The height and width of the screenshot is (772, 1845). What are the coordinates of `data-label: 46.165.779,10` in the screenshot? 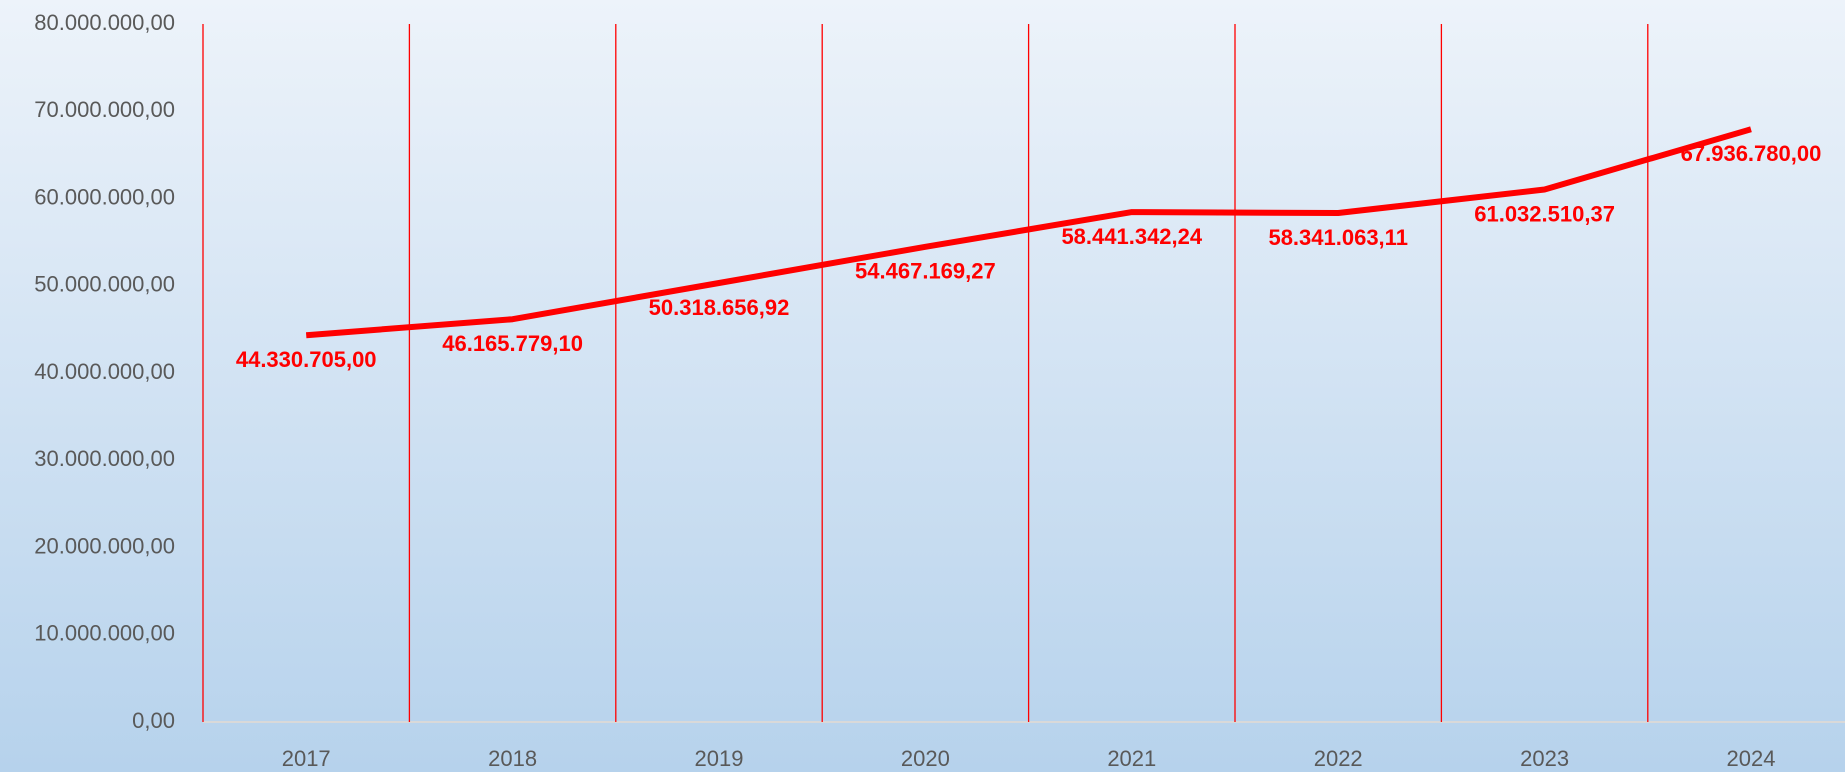 It's located at (512, 343).